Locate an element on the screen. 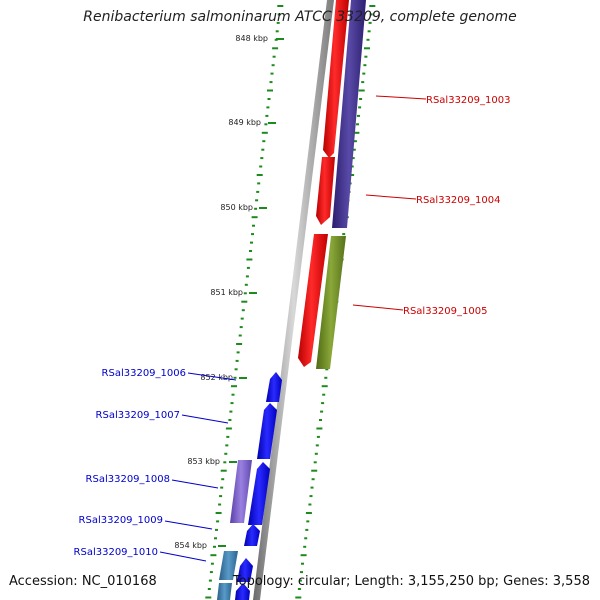 This screenshot has width=600, height=600. scale-label: 849 kbp is located at coordinates (244, 122).